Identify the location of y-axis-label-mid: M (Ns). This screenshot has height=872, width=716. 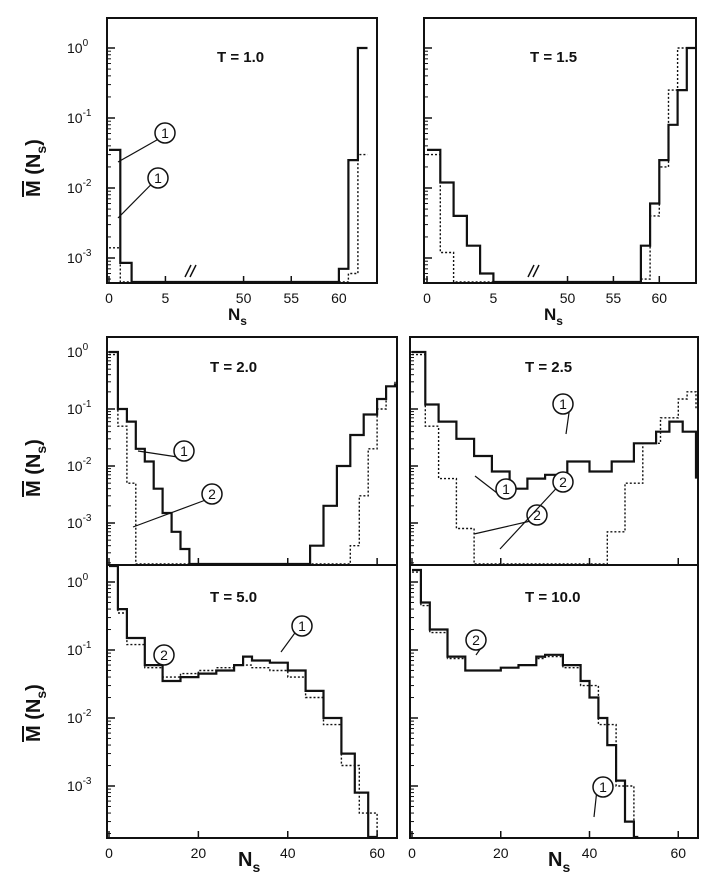
(35, 468).